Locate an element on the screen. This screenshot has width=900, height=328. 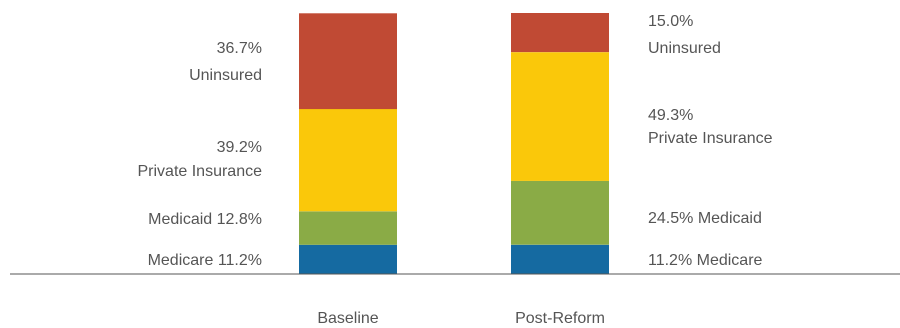
bar-baseline-medicare is located at coordinates (348, 259).